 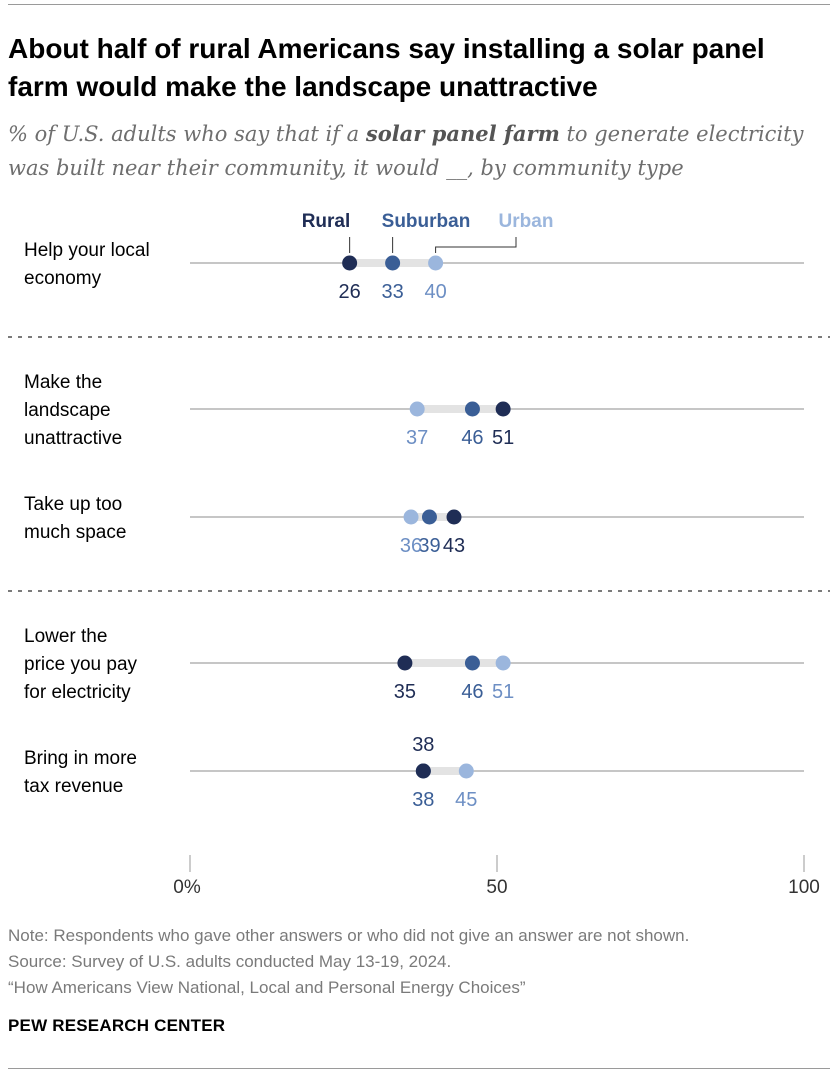 I want to click on x-tick-label: 100, so click(x=804, y=886).